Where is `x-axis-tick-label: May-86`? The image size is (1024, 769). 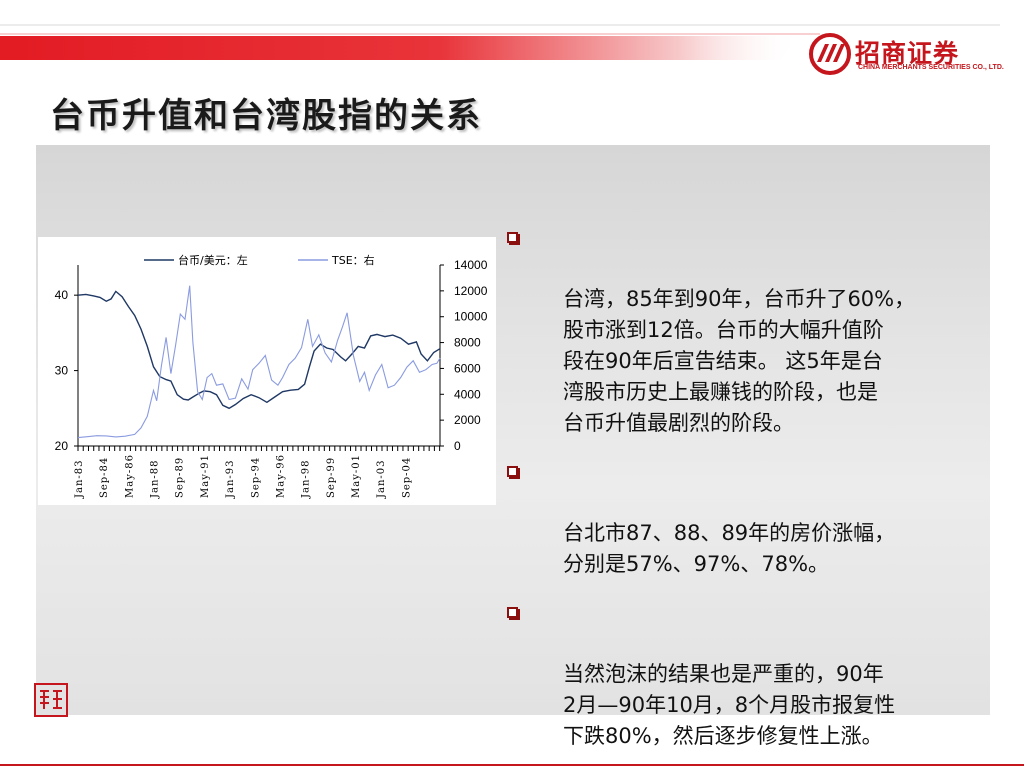
x-axis-tick-label: May-86 is located at coordinates (129, 476).